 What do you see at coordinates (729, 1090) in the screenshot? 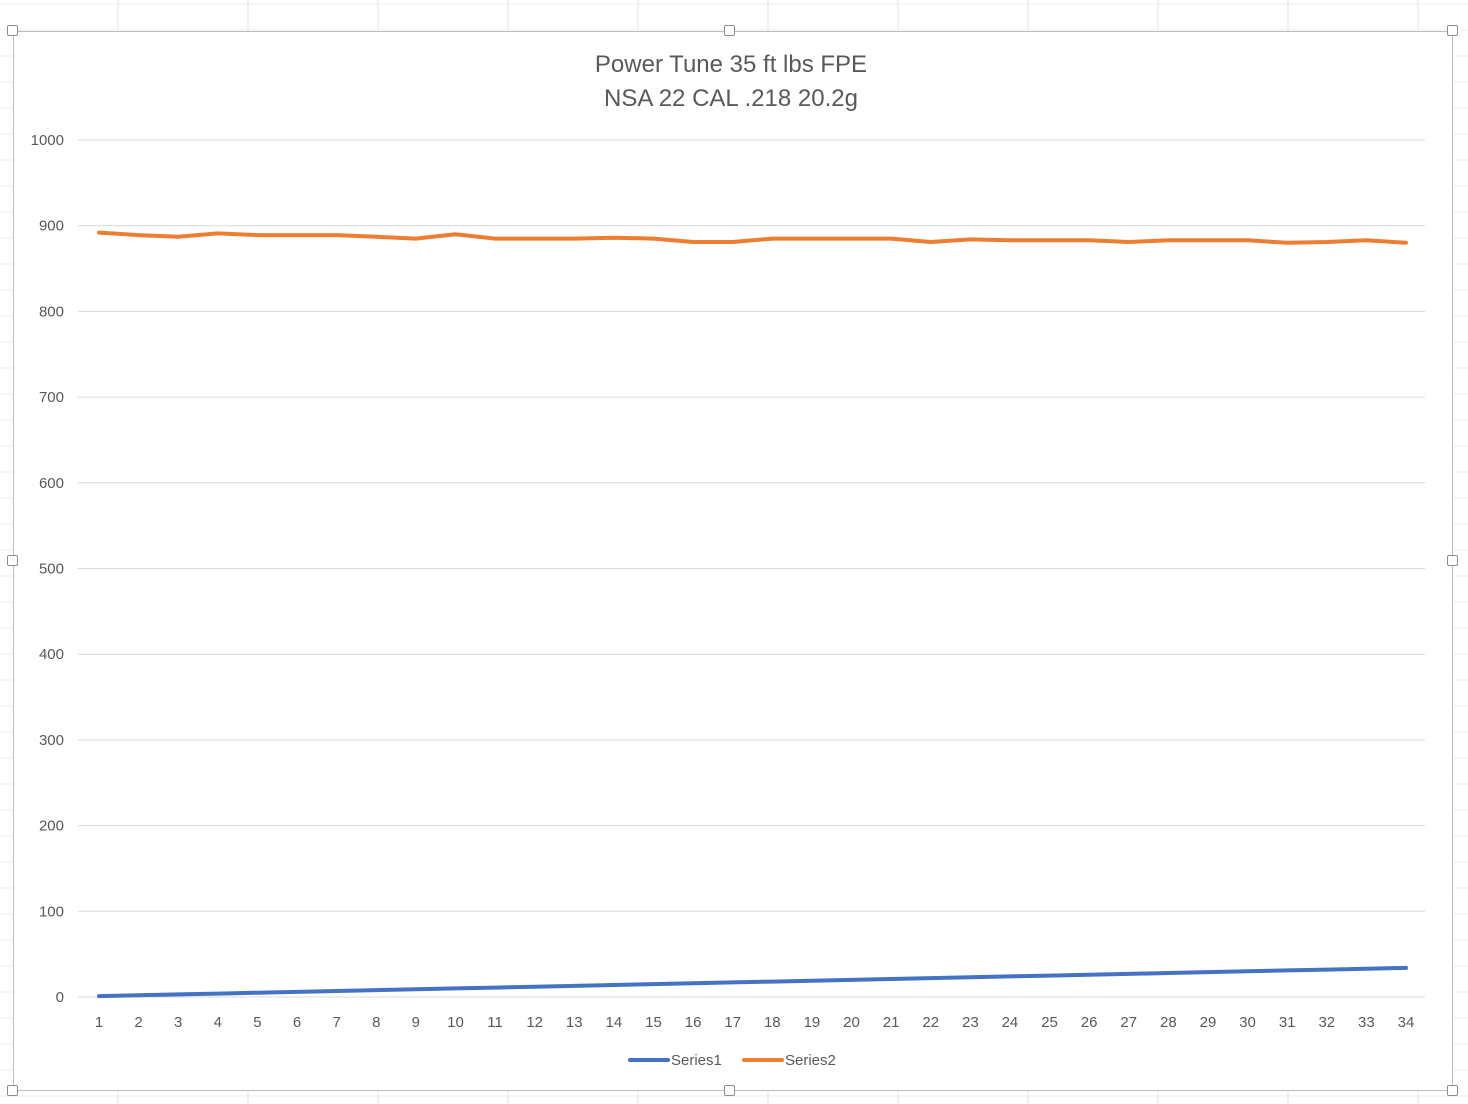
I see `resize-handle-bottom-center` at bounding box center [729, 1090].